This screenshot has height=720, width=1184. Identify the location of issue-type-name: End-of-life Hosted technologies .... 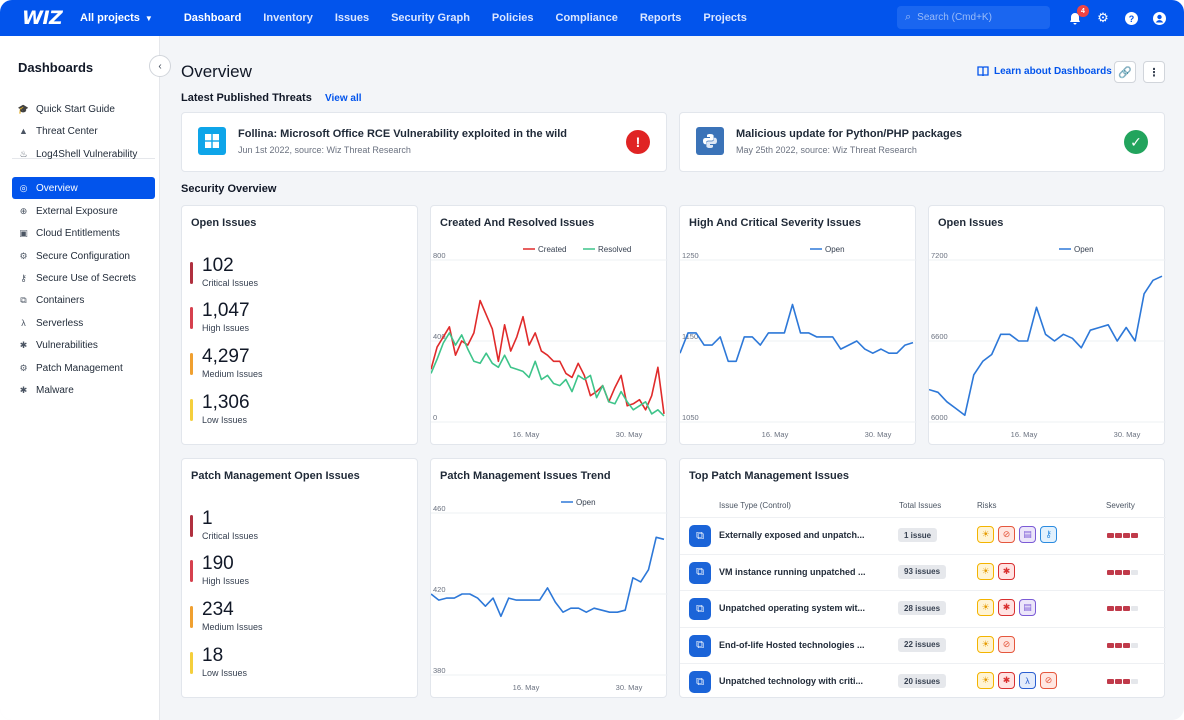
(792, 644).